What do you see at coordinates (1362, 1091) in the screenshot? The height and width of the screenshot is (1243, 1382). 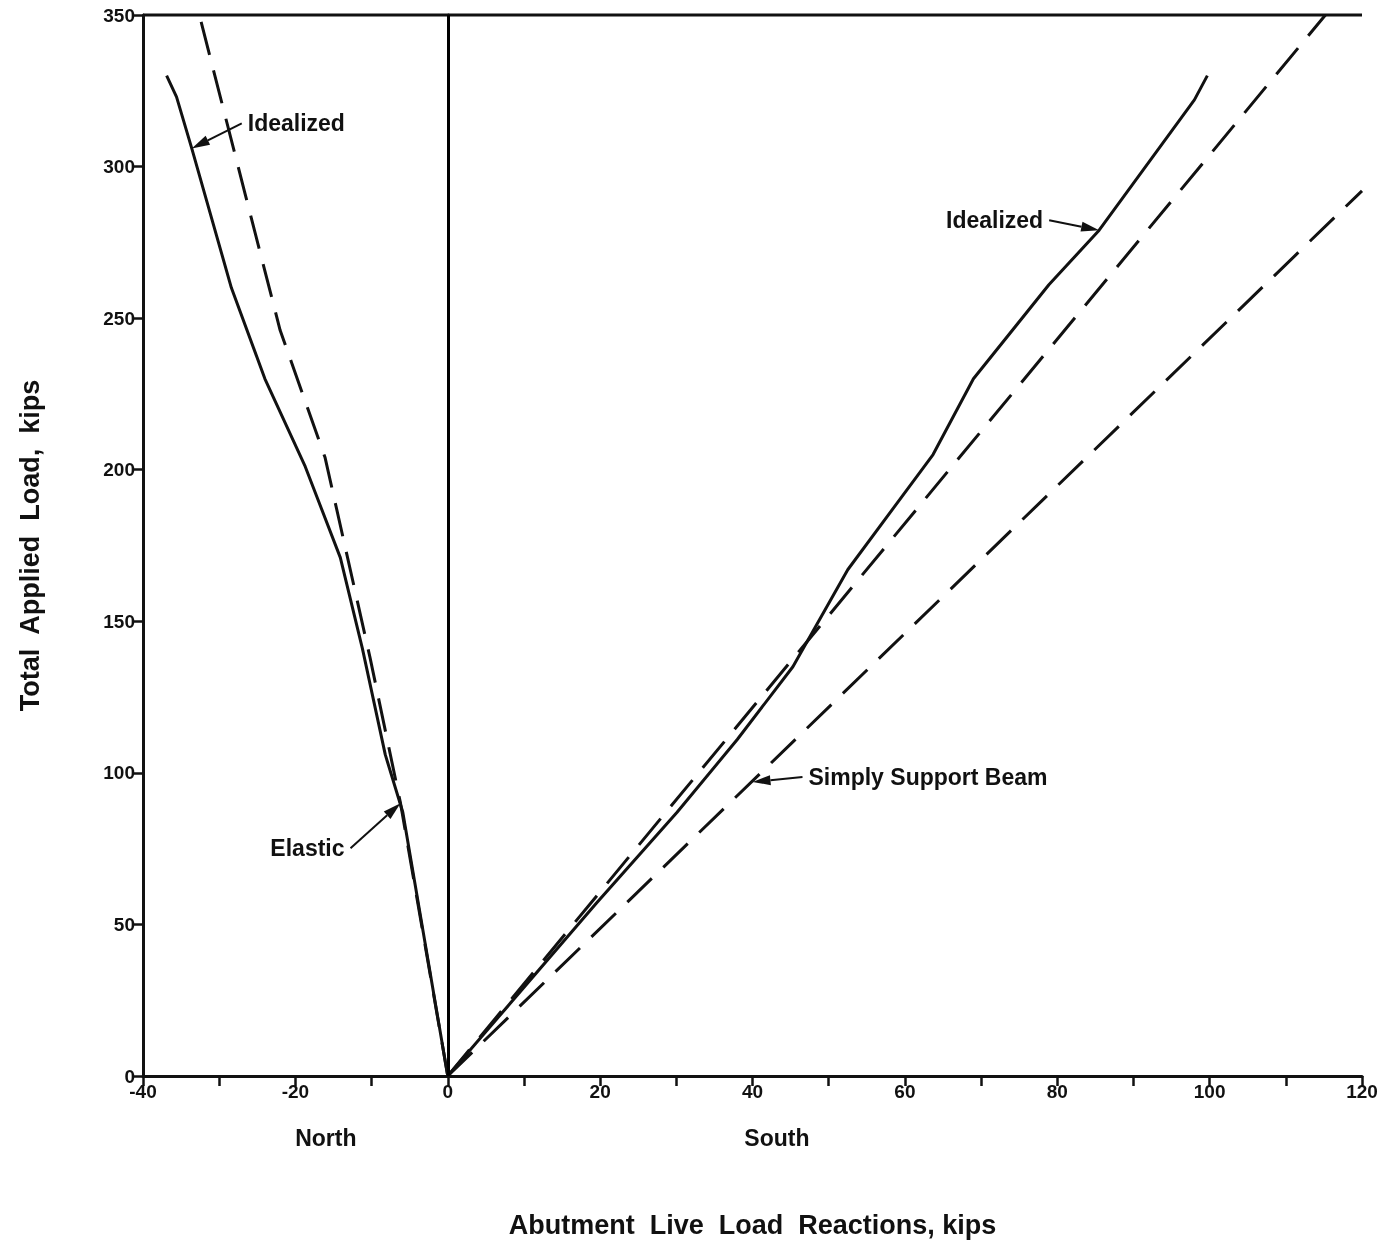 I see `x-tick-label: 120` at bounding box center [1362, 1091].